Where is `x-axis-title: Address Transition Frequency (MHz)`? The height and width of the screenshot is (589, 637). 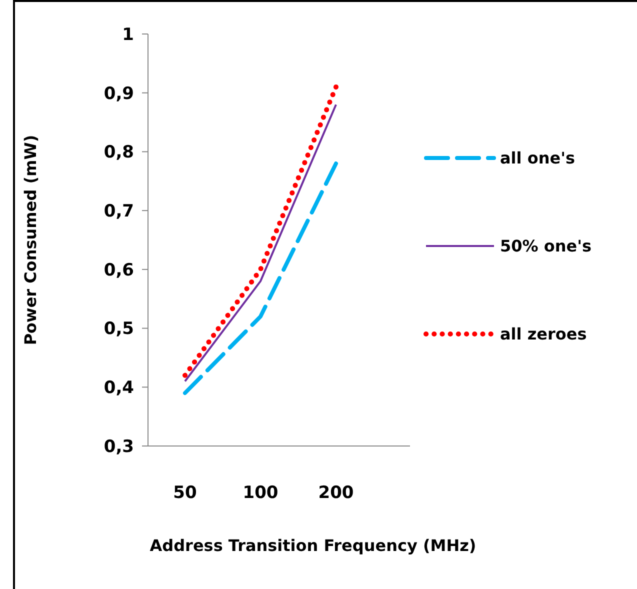 x-axis-title: Address Transition Frequency (MHz) is located at coordinates (313, 545).